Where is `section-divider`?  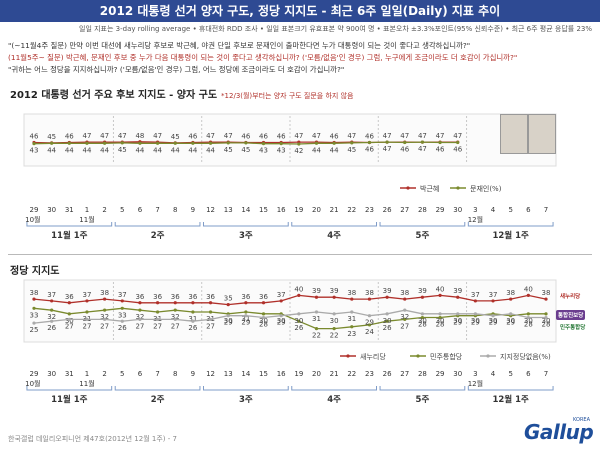
section-divider is located at coordinates (300, 254).